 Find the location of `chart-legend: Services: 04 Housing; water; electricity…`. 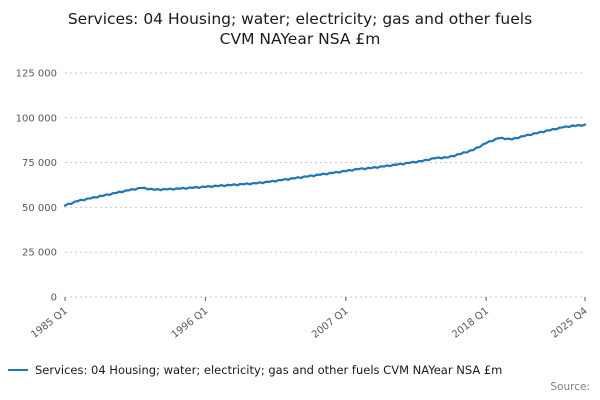

chart-legend: Services: 04 Housing; water; electricity… is located at coordinates (302, 370).